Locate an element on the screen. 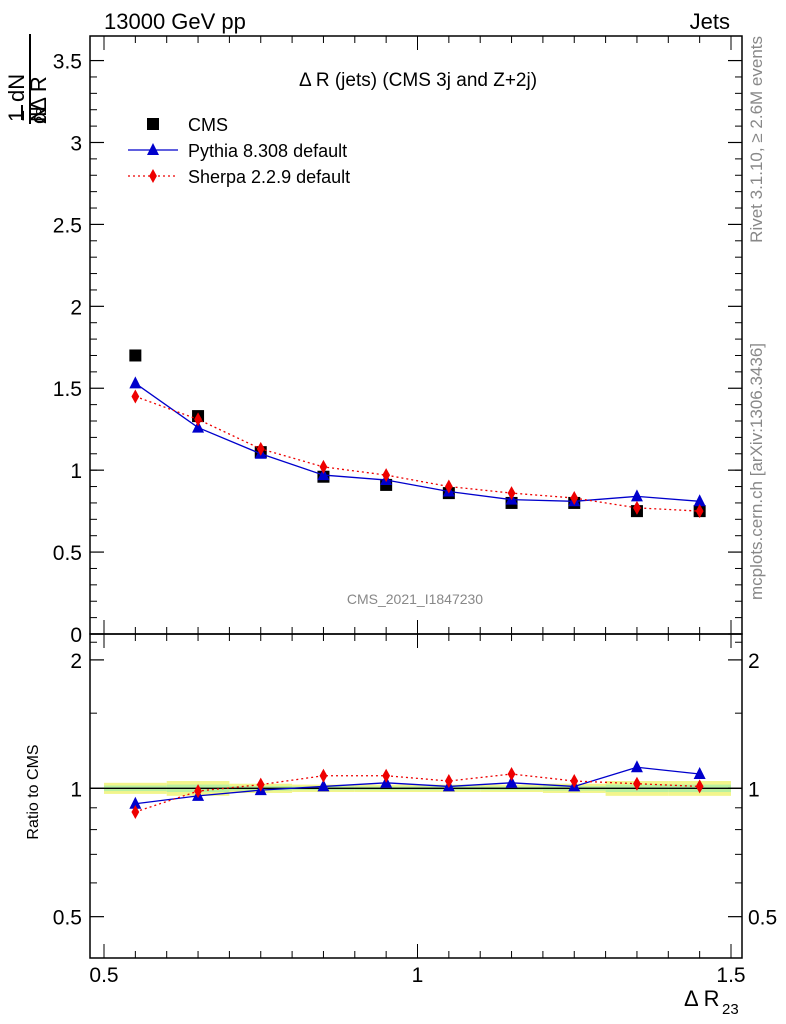 This screenshot has height=1024, width=786. main-ytick-label: 3 is located at coordinates (76, 143).